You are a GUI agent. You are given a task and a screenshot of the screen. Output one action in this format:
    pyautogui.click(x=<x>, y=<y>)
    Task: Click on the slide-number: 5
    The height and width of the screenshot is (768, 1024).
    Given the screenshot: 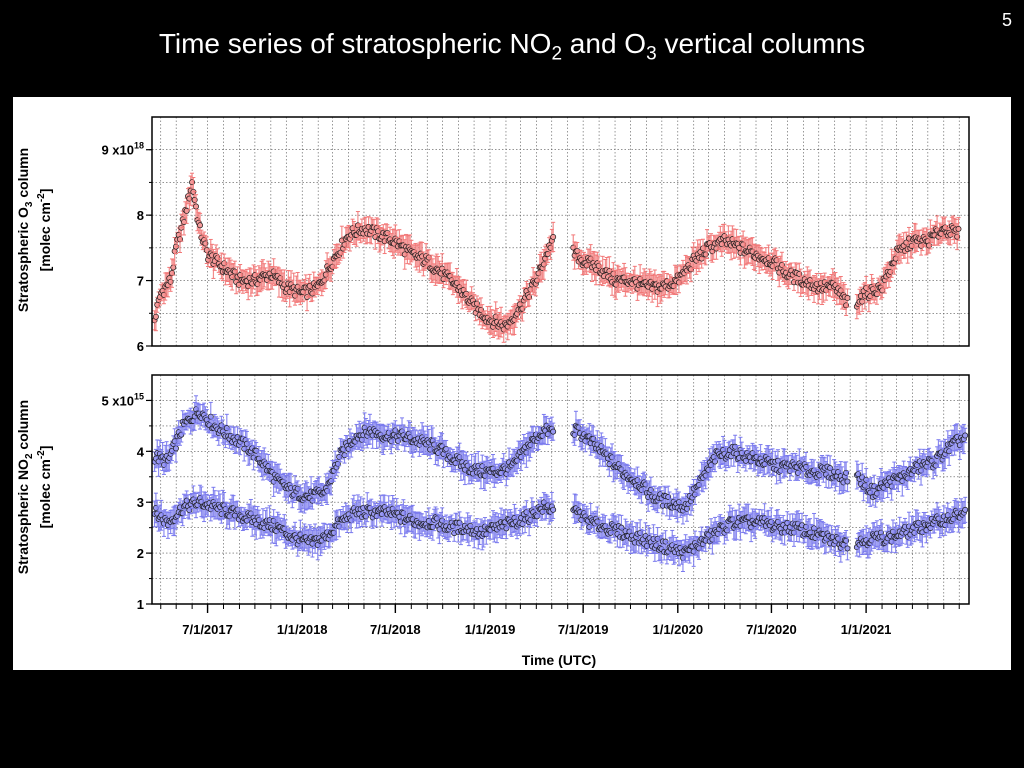 What is the action you would take?
    pyautogui.click(x=1006, y=20)
    